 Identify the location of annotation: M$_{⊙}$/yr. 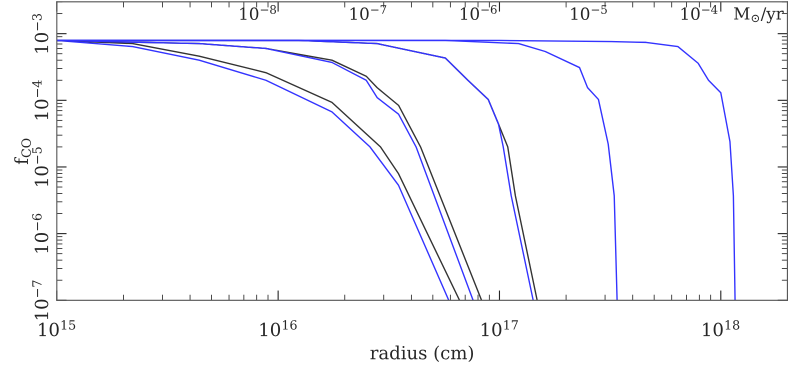
(759, 15).